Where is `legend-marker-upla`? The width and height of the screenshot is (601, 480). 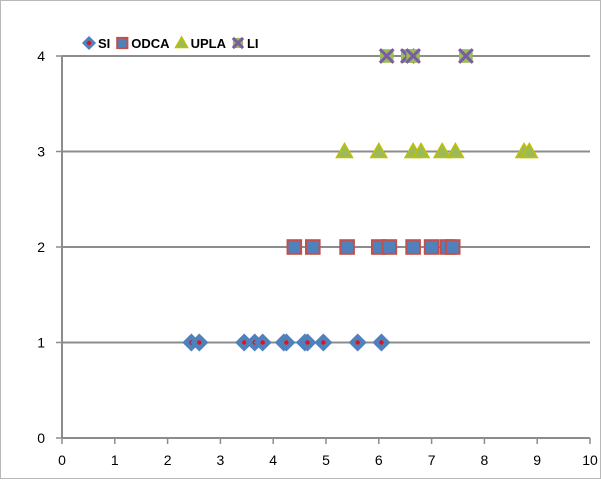
legend-marker-upla is located at coordinates (181, 42).